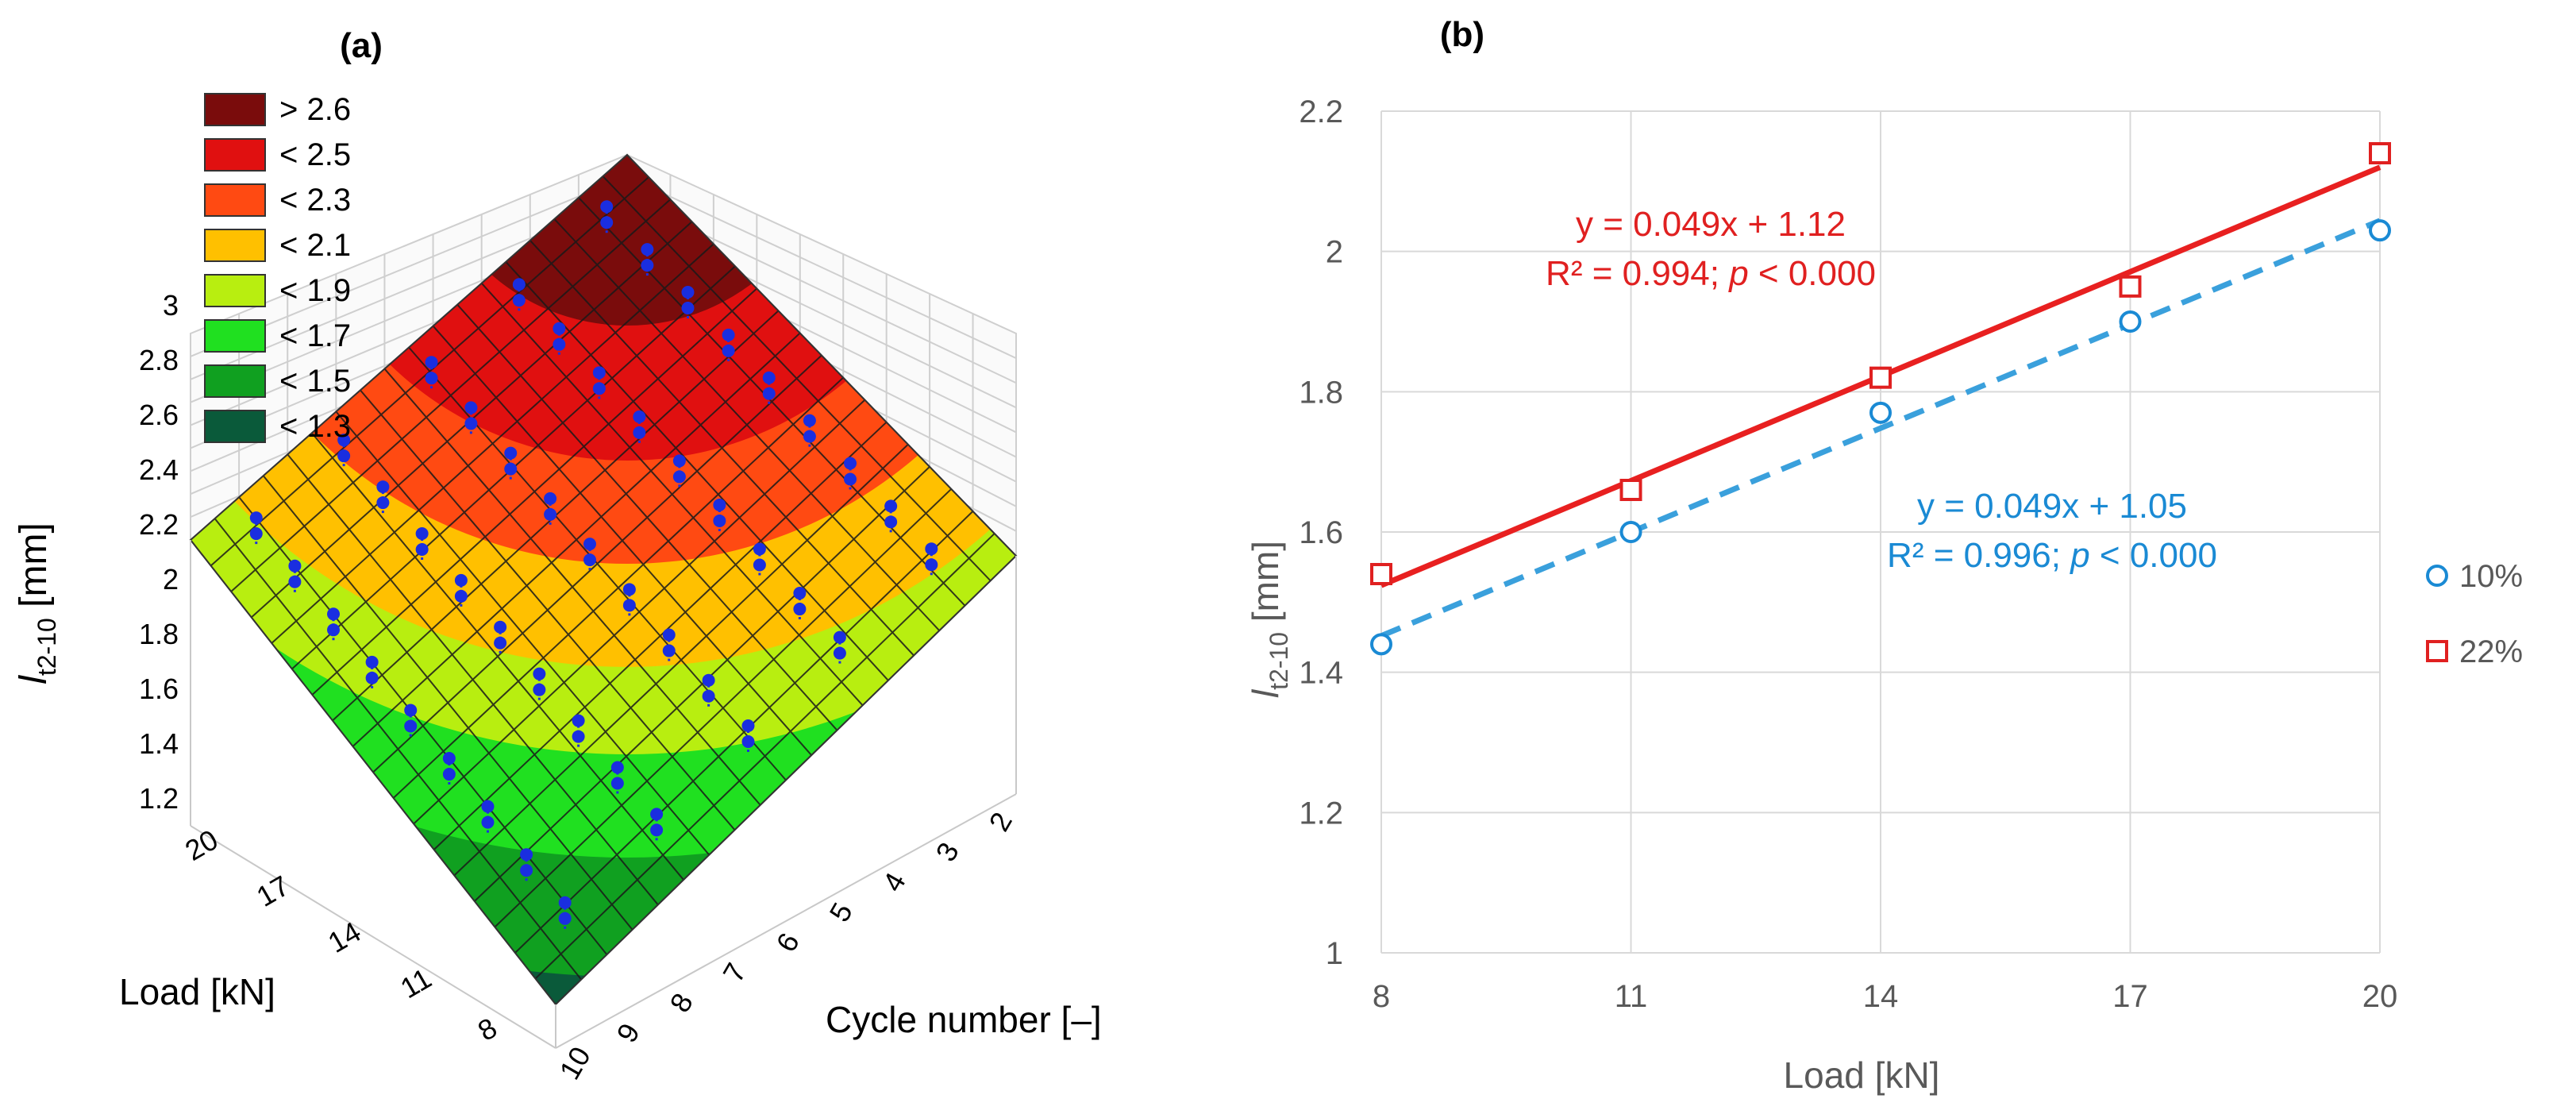 This screenshot has width=2576, height=1118. What do you see at coordinates (315, 382) in the screenshot?
I see `legend-label: < 1.5` at bounding box center [315, 382].